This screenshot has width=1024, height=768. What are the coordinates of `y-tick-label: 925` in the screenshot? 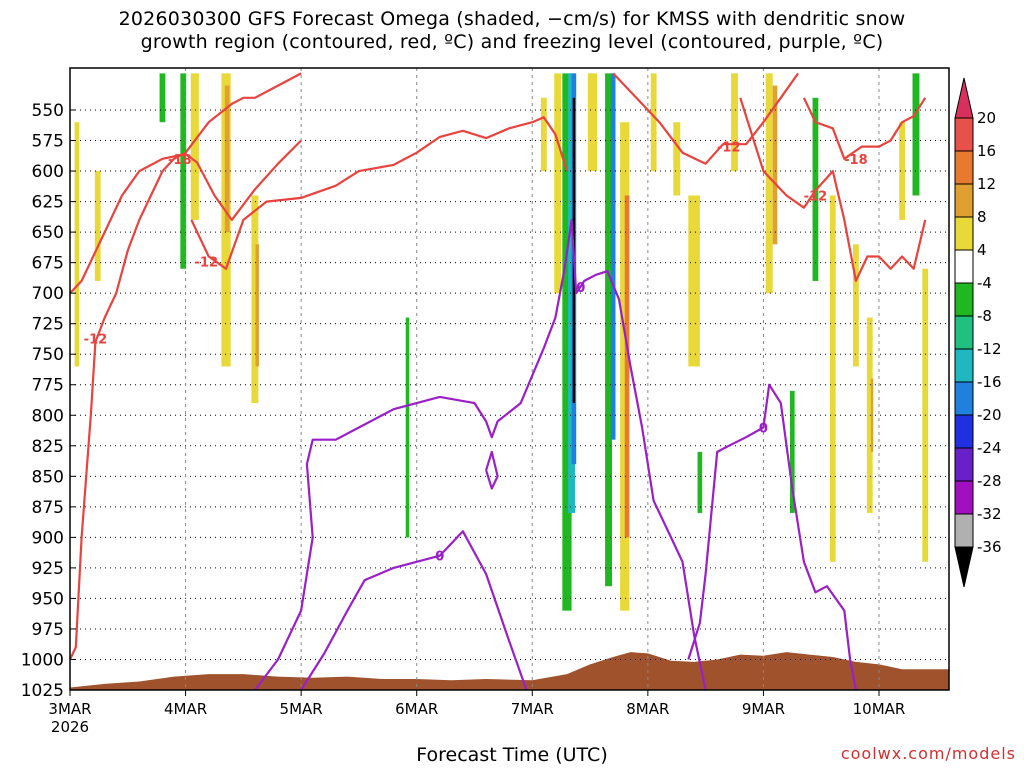 It's located at (48, 569).